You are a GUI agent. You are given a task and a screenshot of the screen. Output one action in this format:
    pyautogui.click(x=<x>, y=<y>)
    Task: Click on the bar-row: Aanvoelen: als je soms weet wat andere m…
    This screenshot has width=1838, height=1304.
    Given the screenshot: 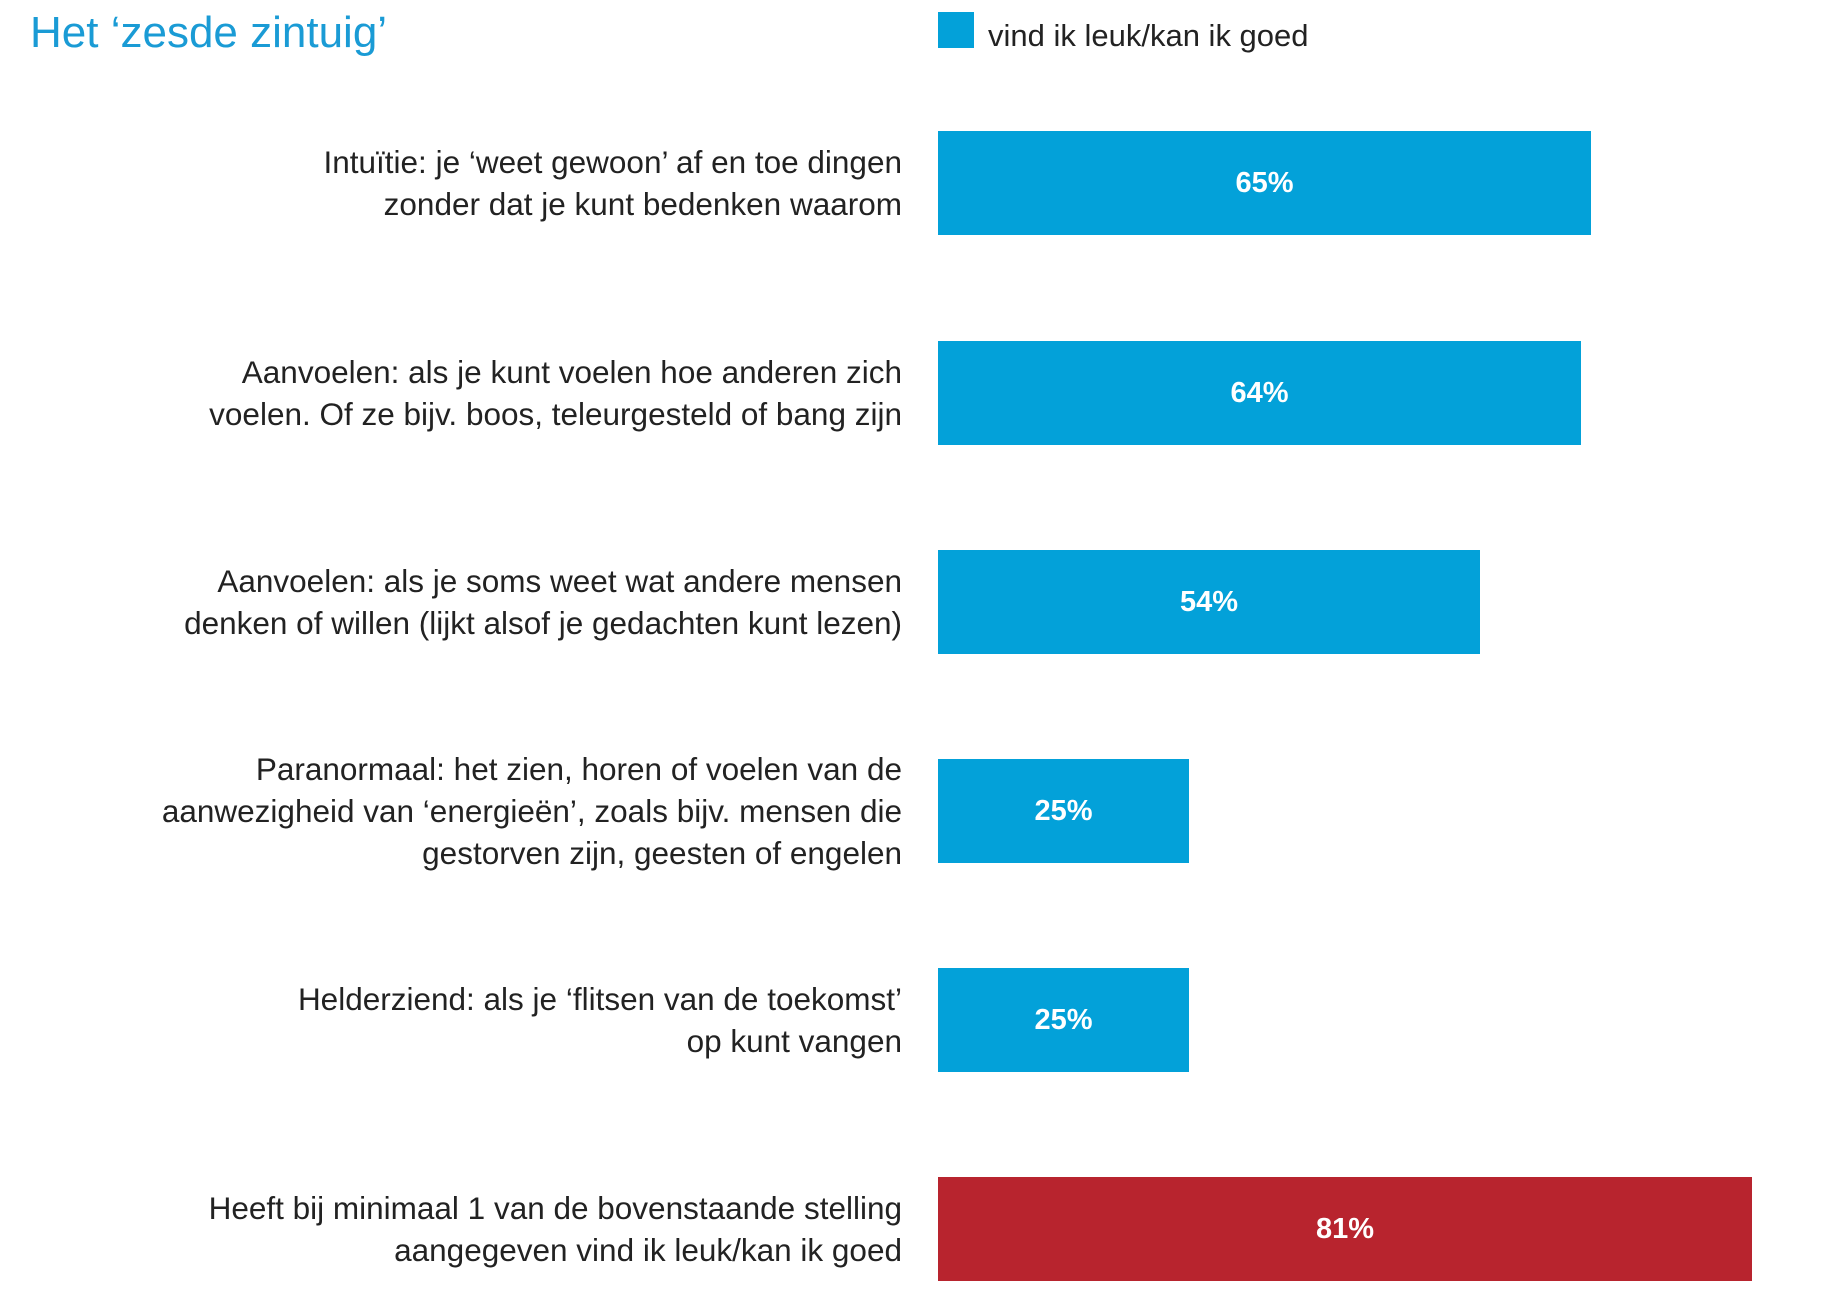 What is the action you would take?
    pyautogui.click(x=919, y=602)
    